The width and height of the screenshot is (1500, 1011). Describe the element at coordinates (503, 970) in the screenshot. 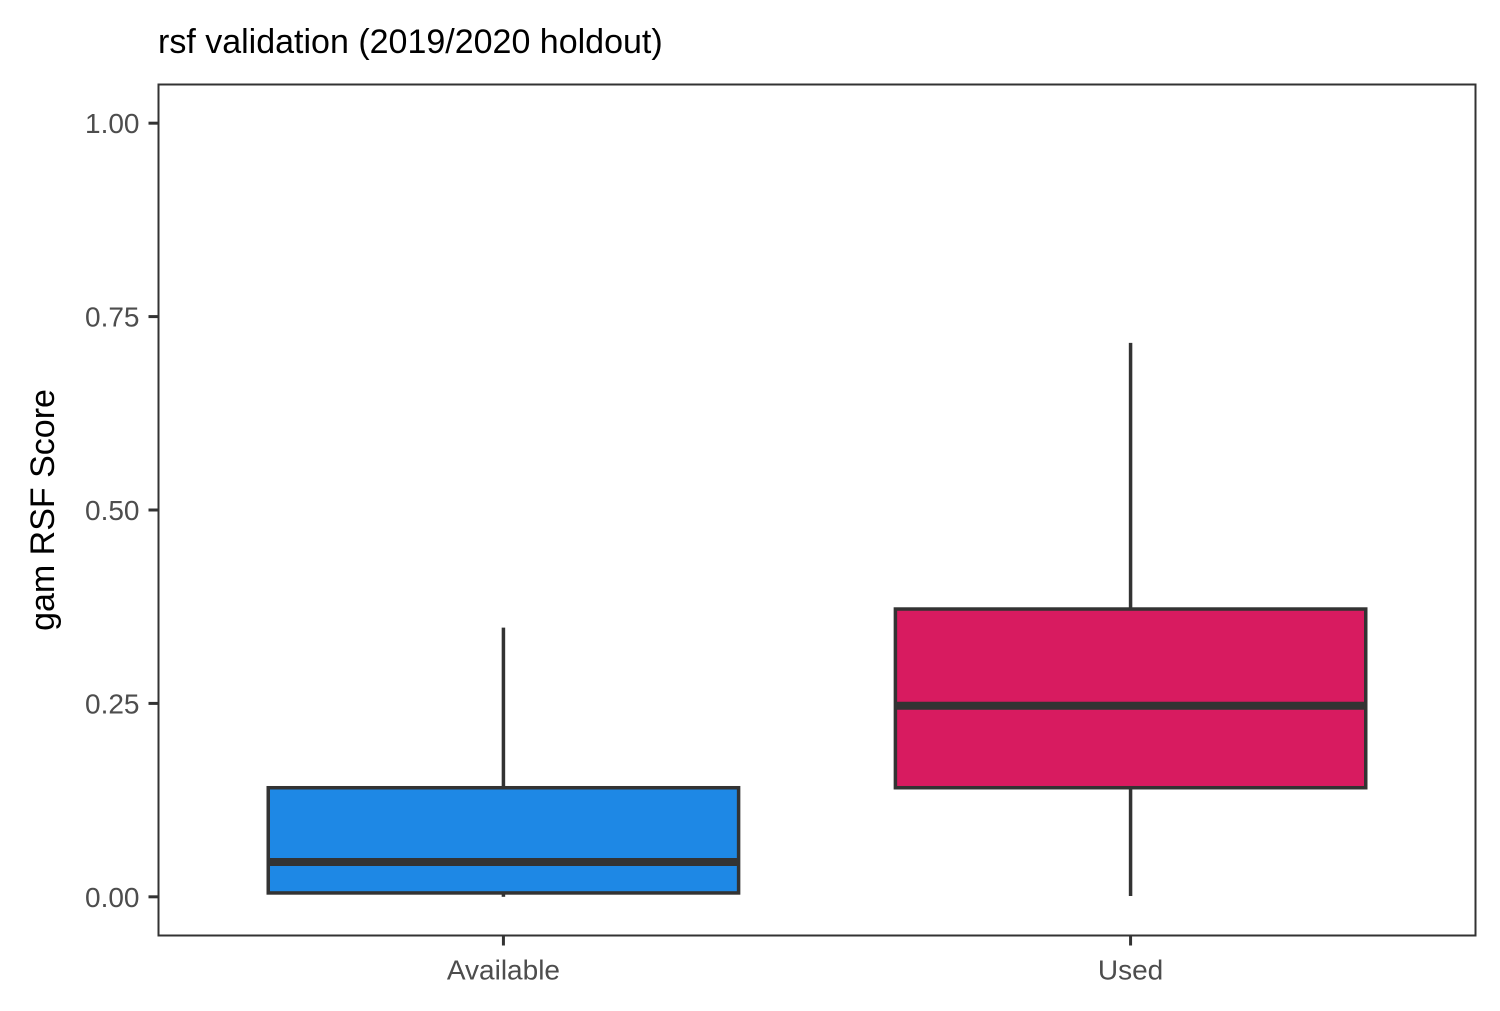

I see `x-tick-label: Available` at that location.